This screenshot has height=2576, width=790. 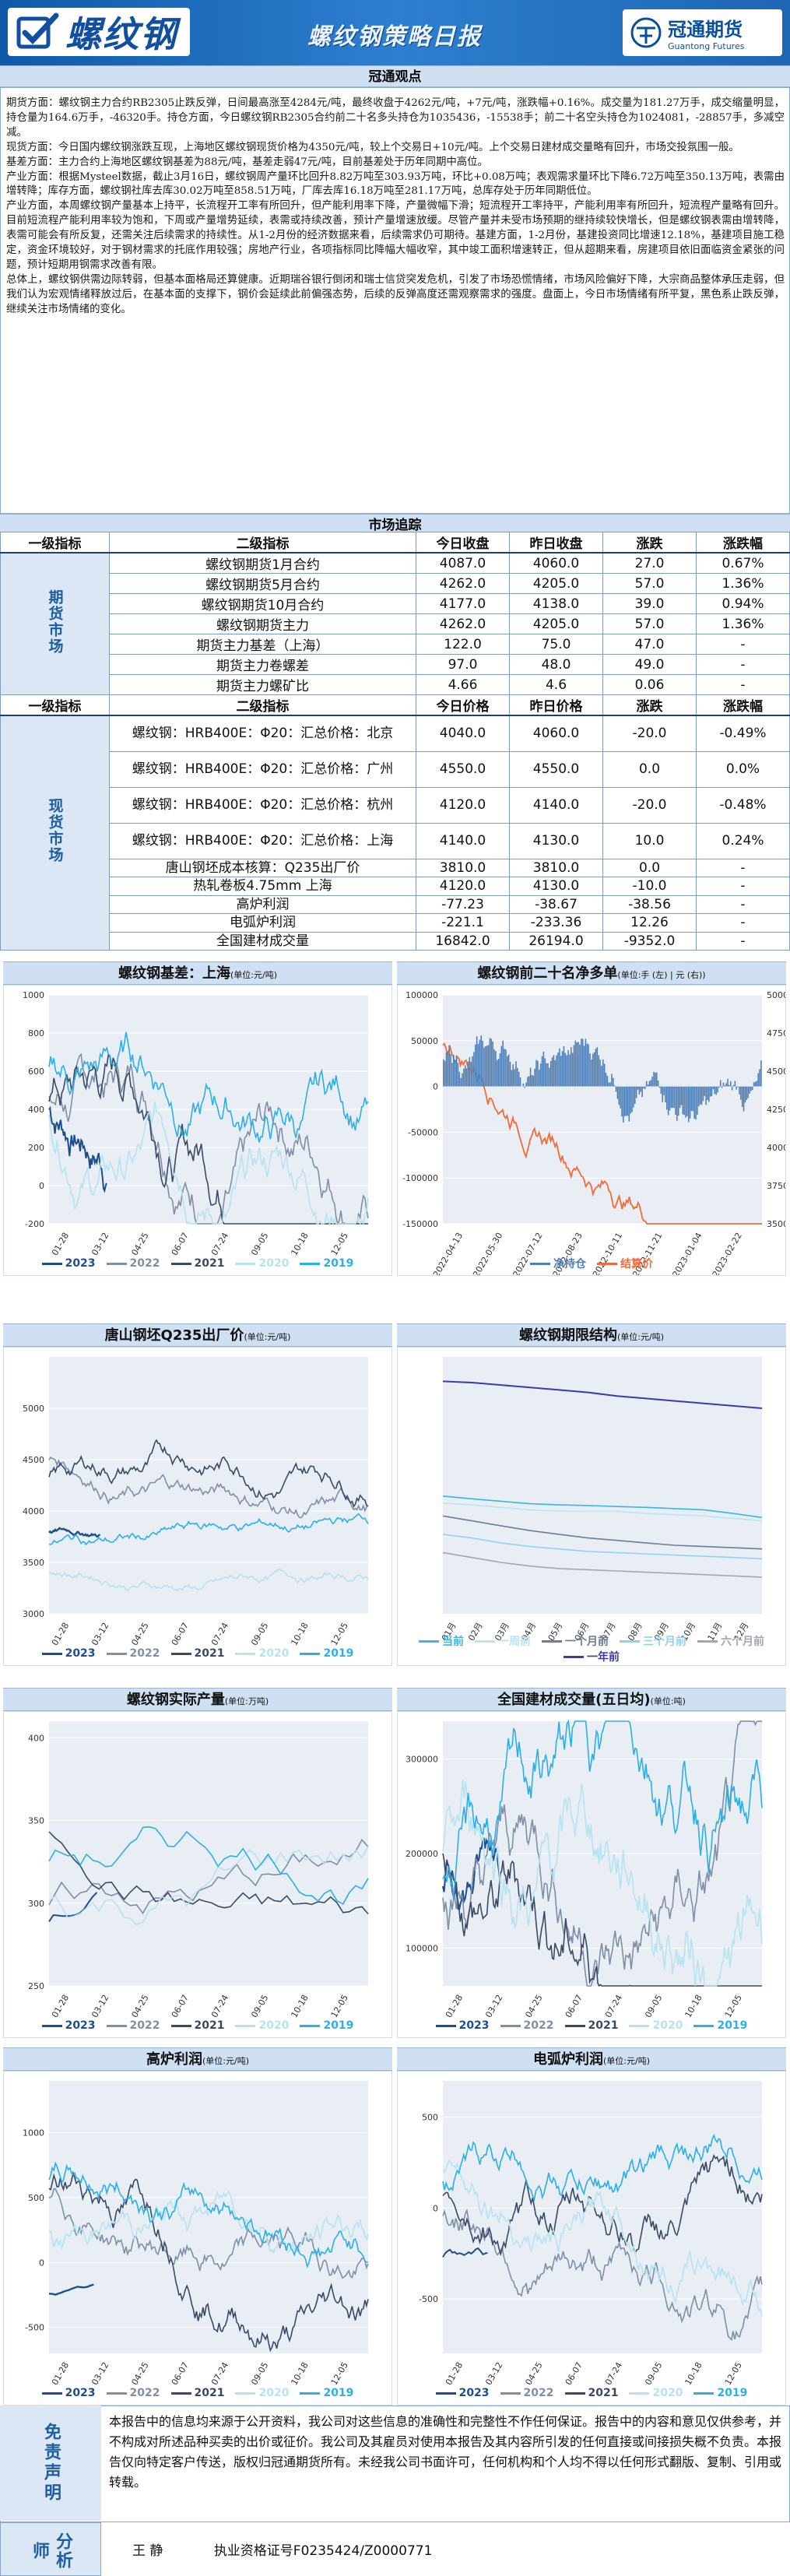 What do you see at coordinates (33, 2133) in the screenshot?
I see `y-tick-label: 1000` at bounding box center [33, 2133].